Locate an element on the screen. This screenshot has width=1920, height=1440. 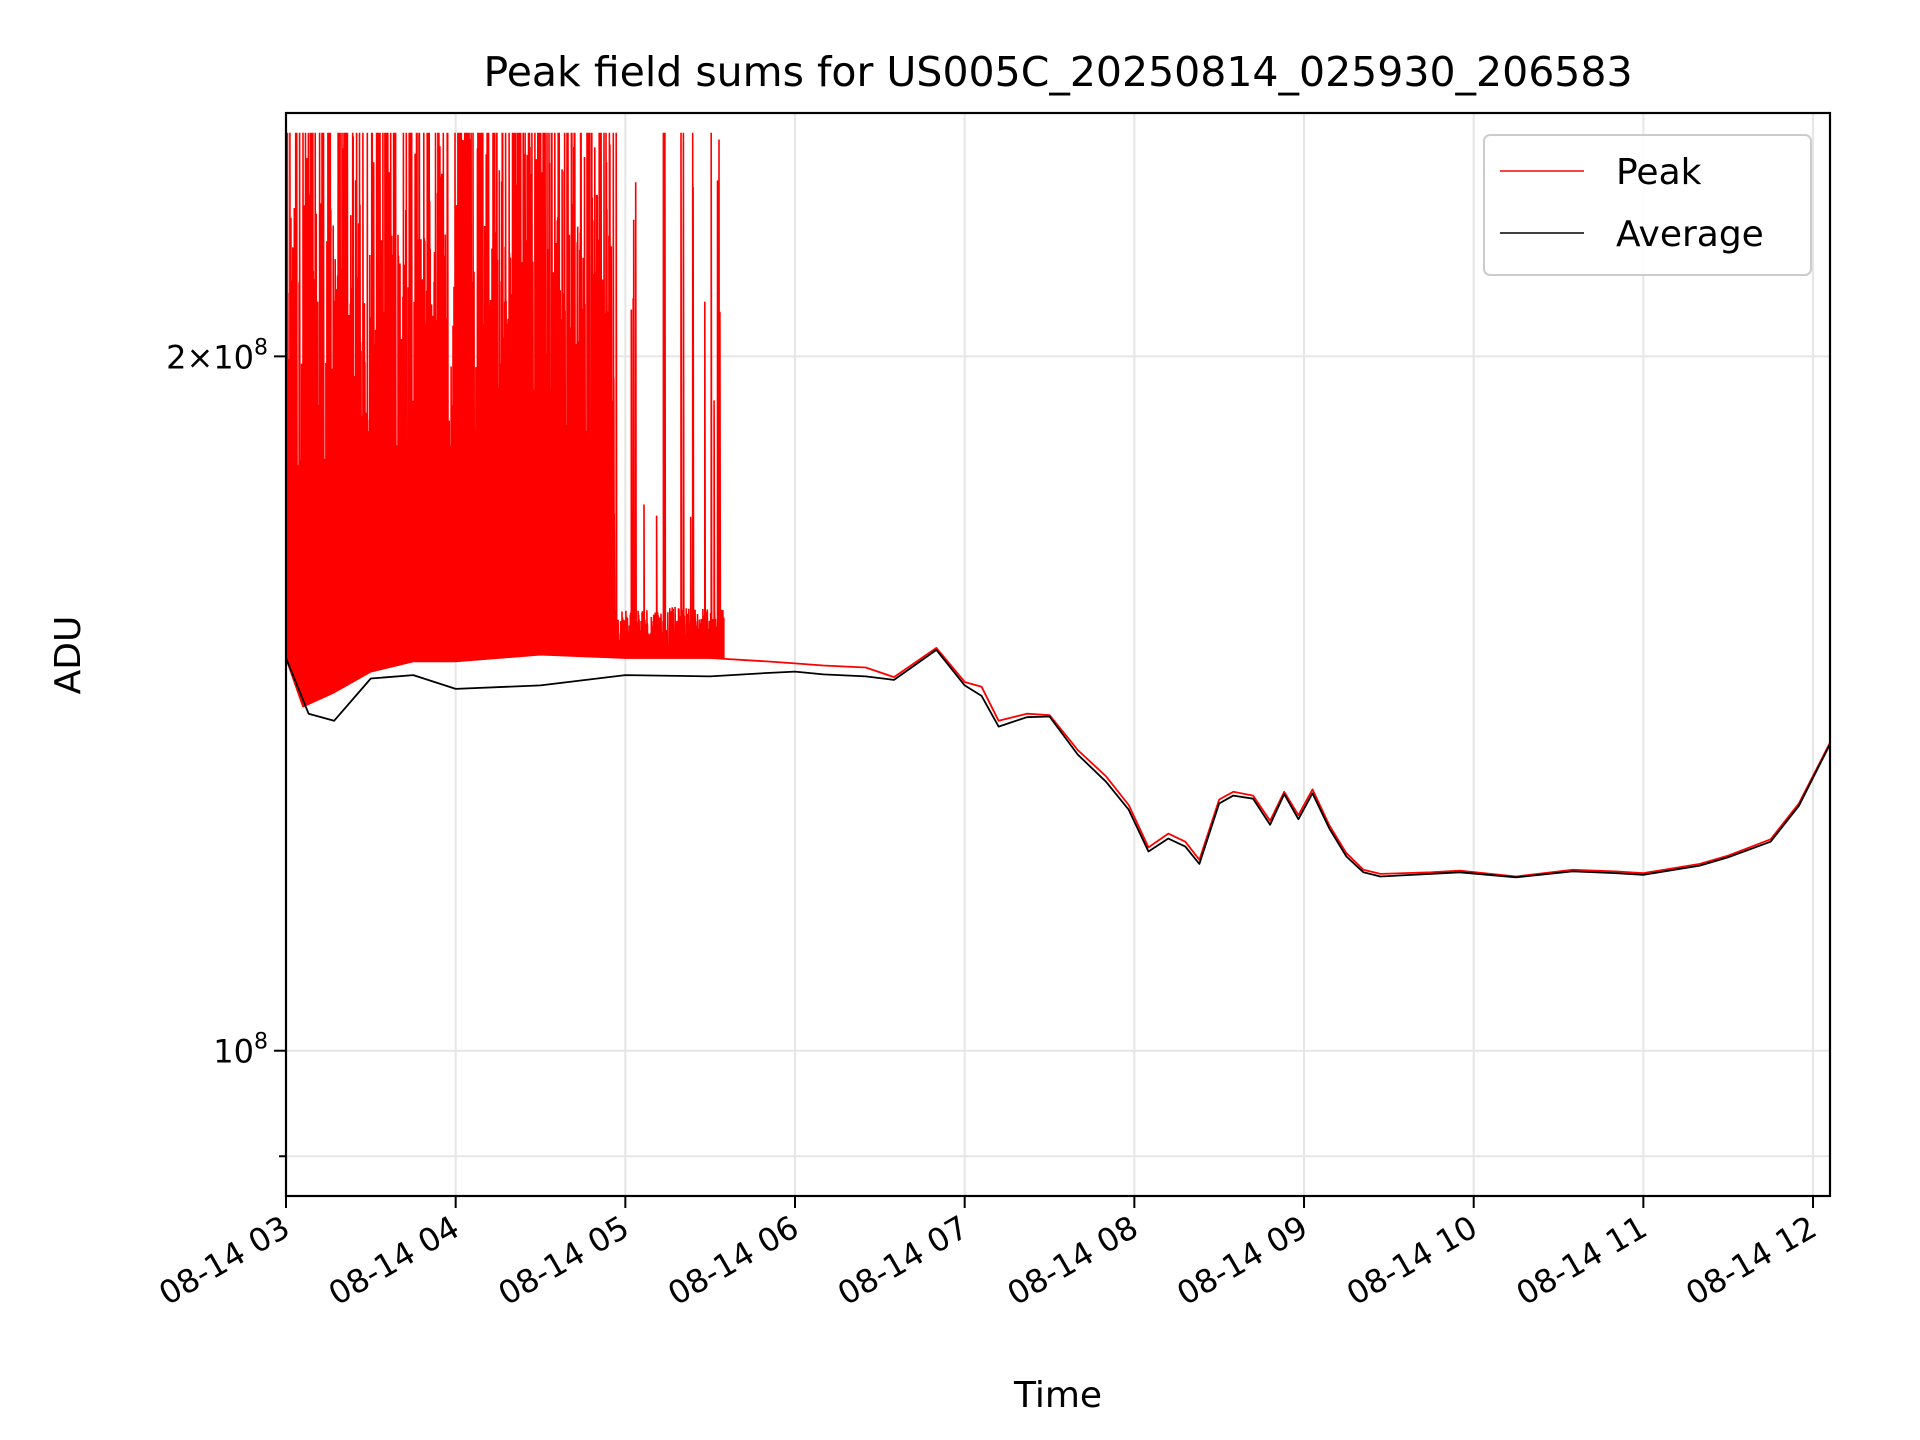
y-axis-label: ADU is located at coordinates (68, 655).